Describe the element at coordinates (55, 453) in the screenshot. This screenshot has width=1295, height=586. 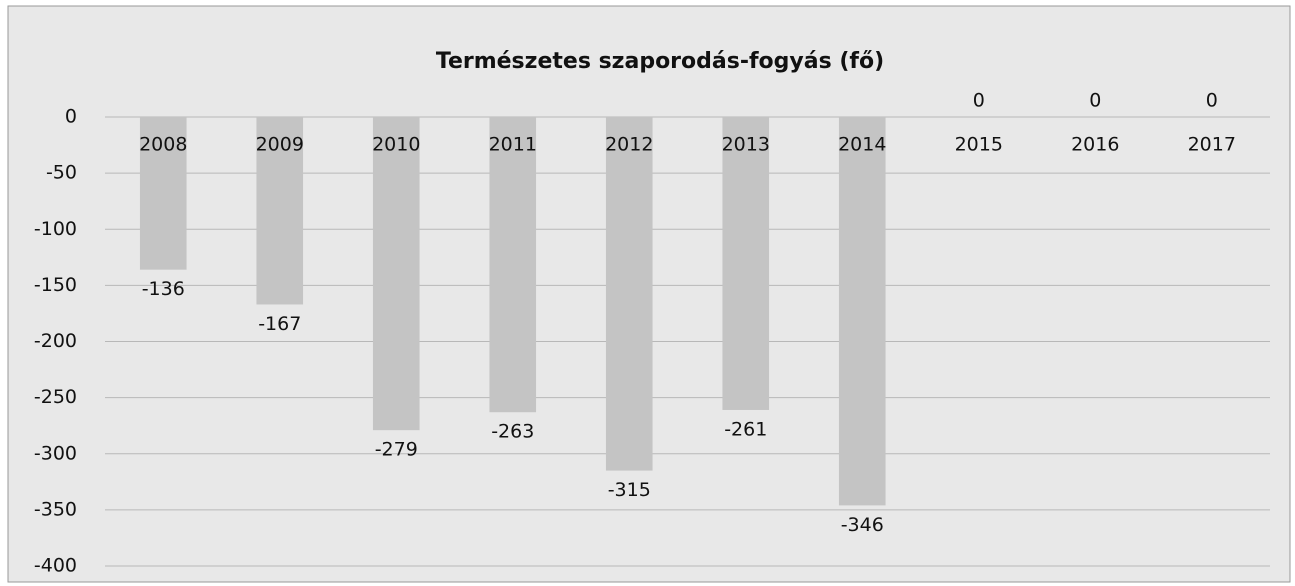
I see `y-tick-label: -300` at that location.